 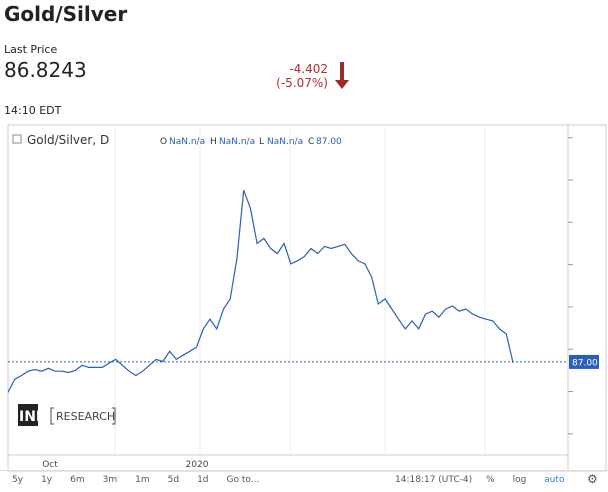 What do you see at coordinates (142, 480) in the screenshot?
I see `range-button: 1m` at bounding box center [142, 480].